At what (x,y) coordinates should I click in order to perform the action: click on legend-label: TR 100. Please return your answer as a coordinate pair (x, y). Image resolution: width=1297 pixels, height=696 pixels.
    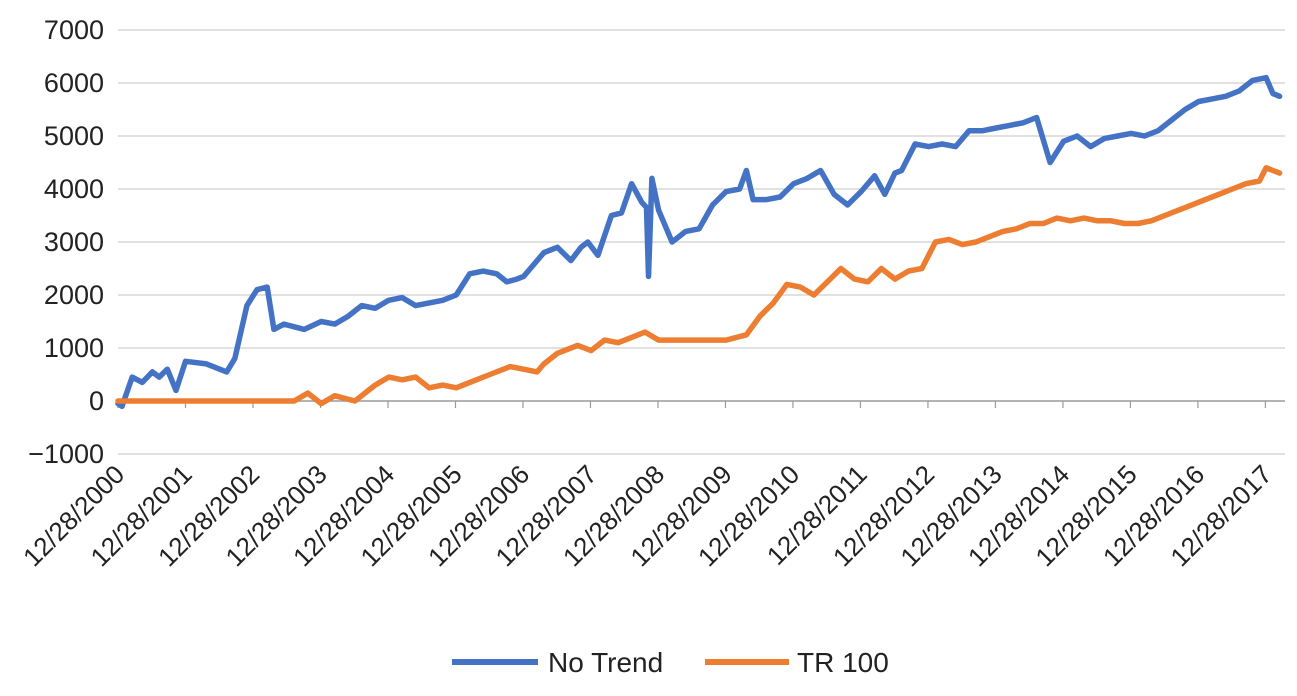
    Looking at the image, I should click on (843, 662).